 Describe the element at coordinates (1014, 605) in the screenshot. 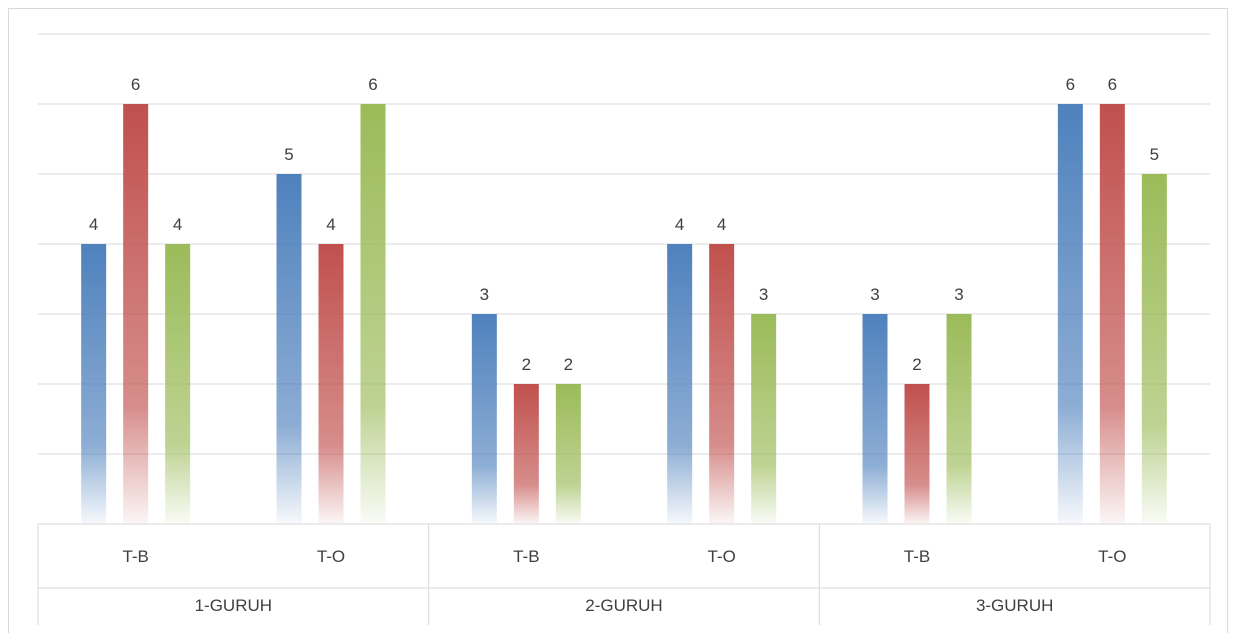

I see `group-label: 3-GURUH` at that location.